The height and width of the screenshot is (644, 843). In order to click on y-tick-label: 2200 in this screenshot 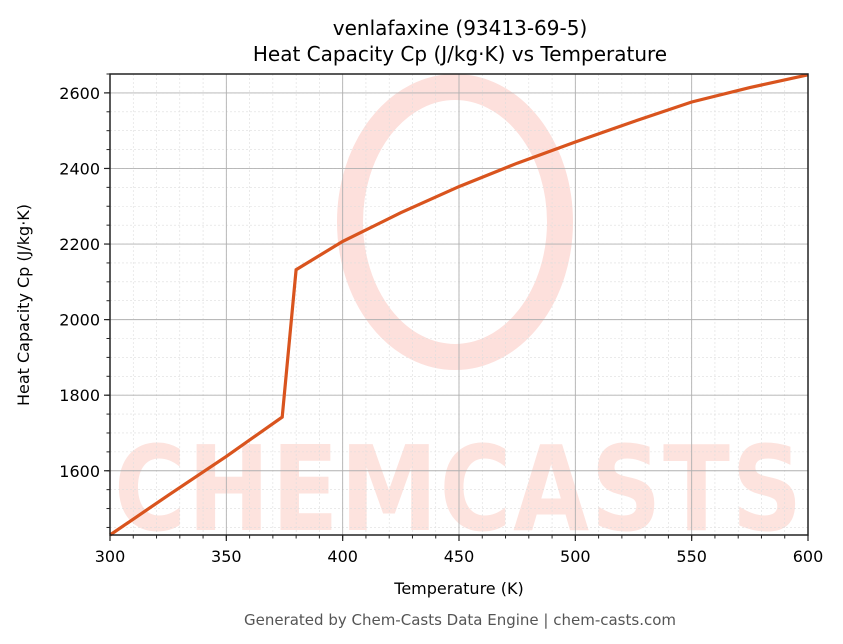, I will do `click(79, 244)`.